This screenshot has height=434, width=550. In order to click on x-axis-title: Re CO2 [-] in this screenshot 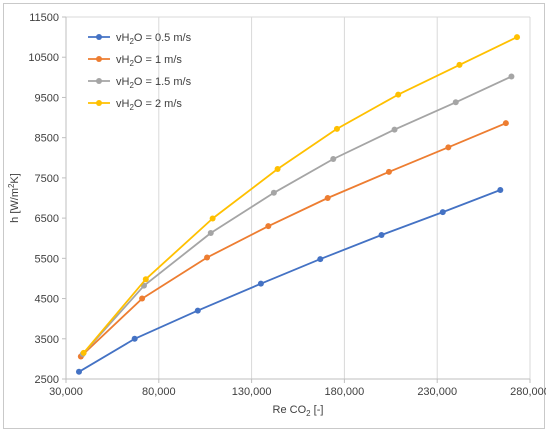, I will do `click(298, 411)`.